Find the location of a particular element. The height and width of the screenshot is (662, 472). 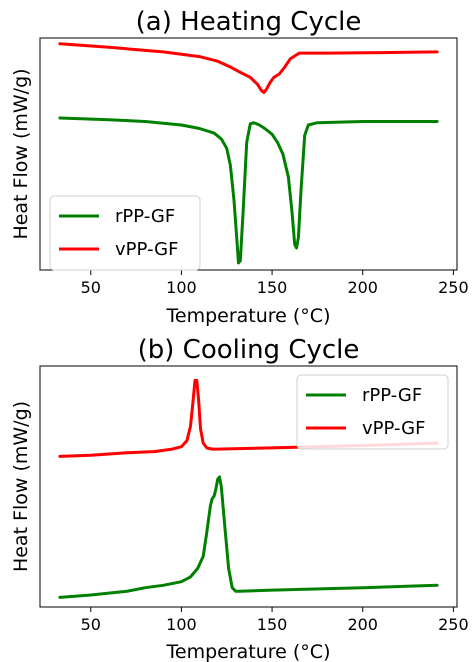

chart-title: (a) Heating Cycle is located at coordinates (249, 22).